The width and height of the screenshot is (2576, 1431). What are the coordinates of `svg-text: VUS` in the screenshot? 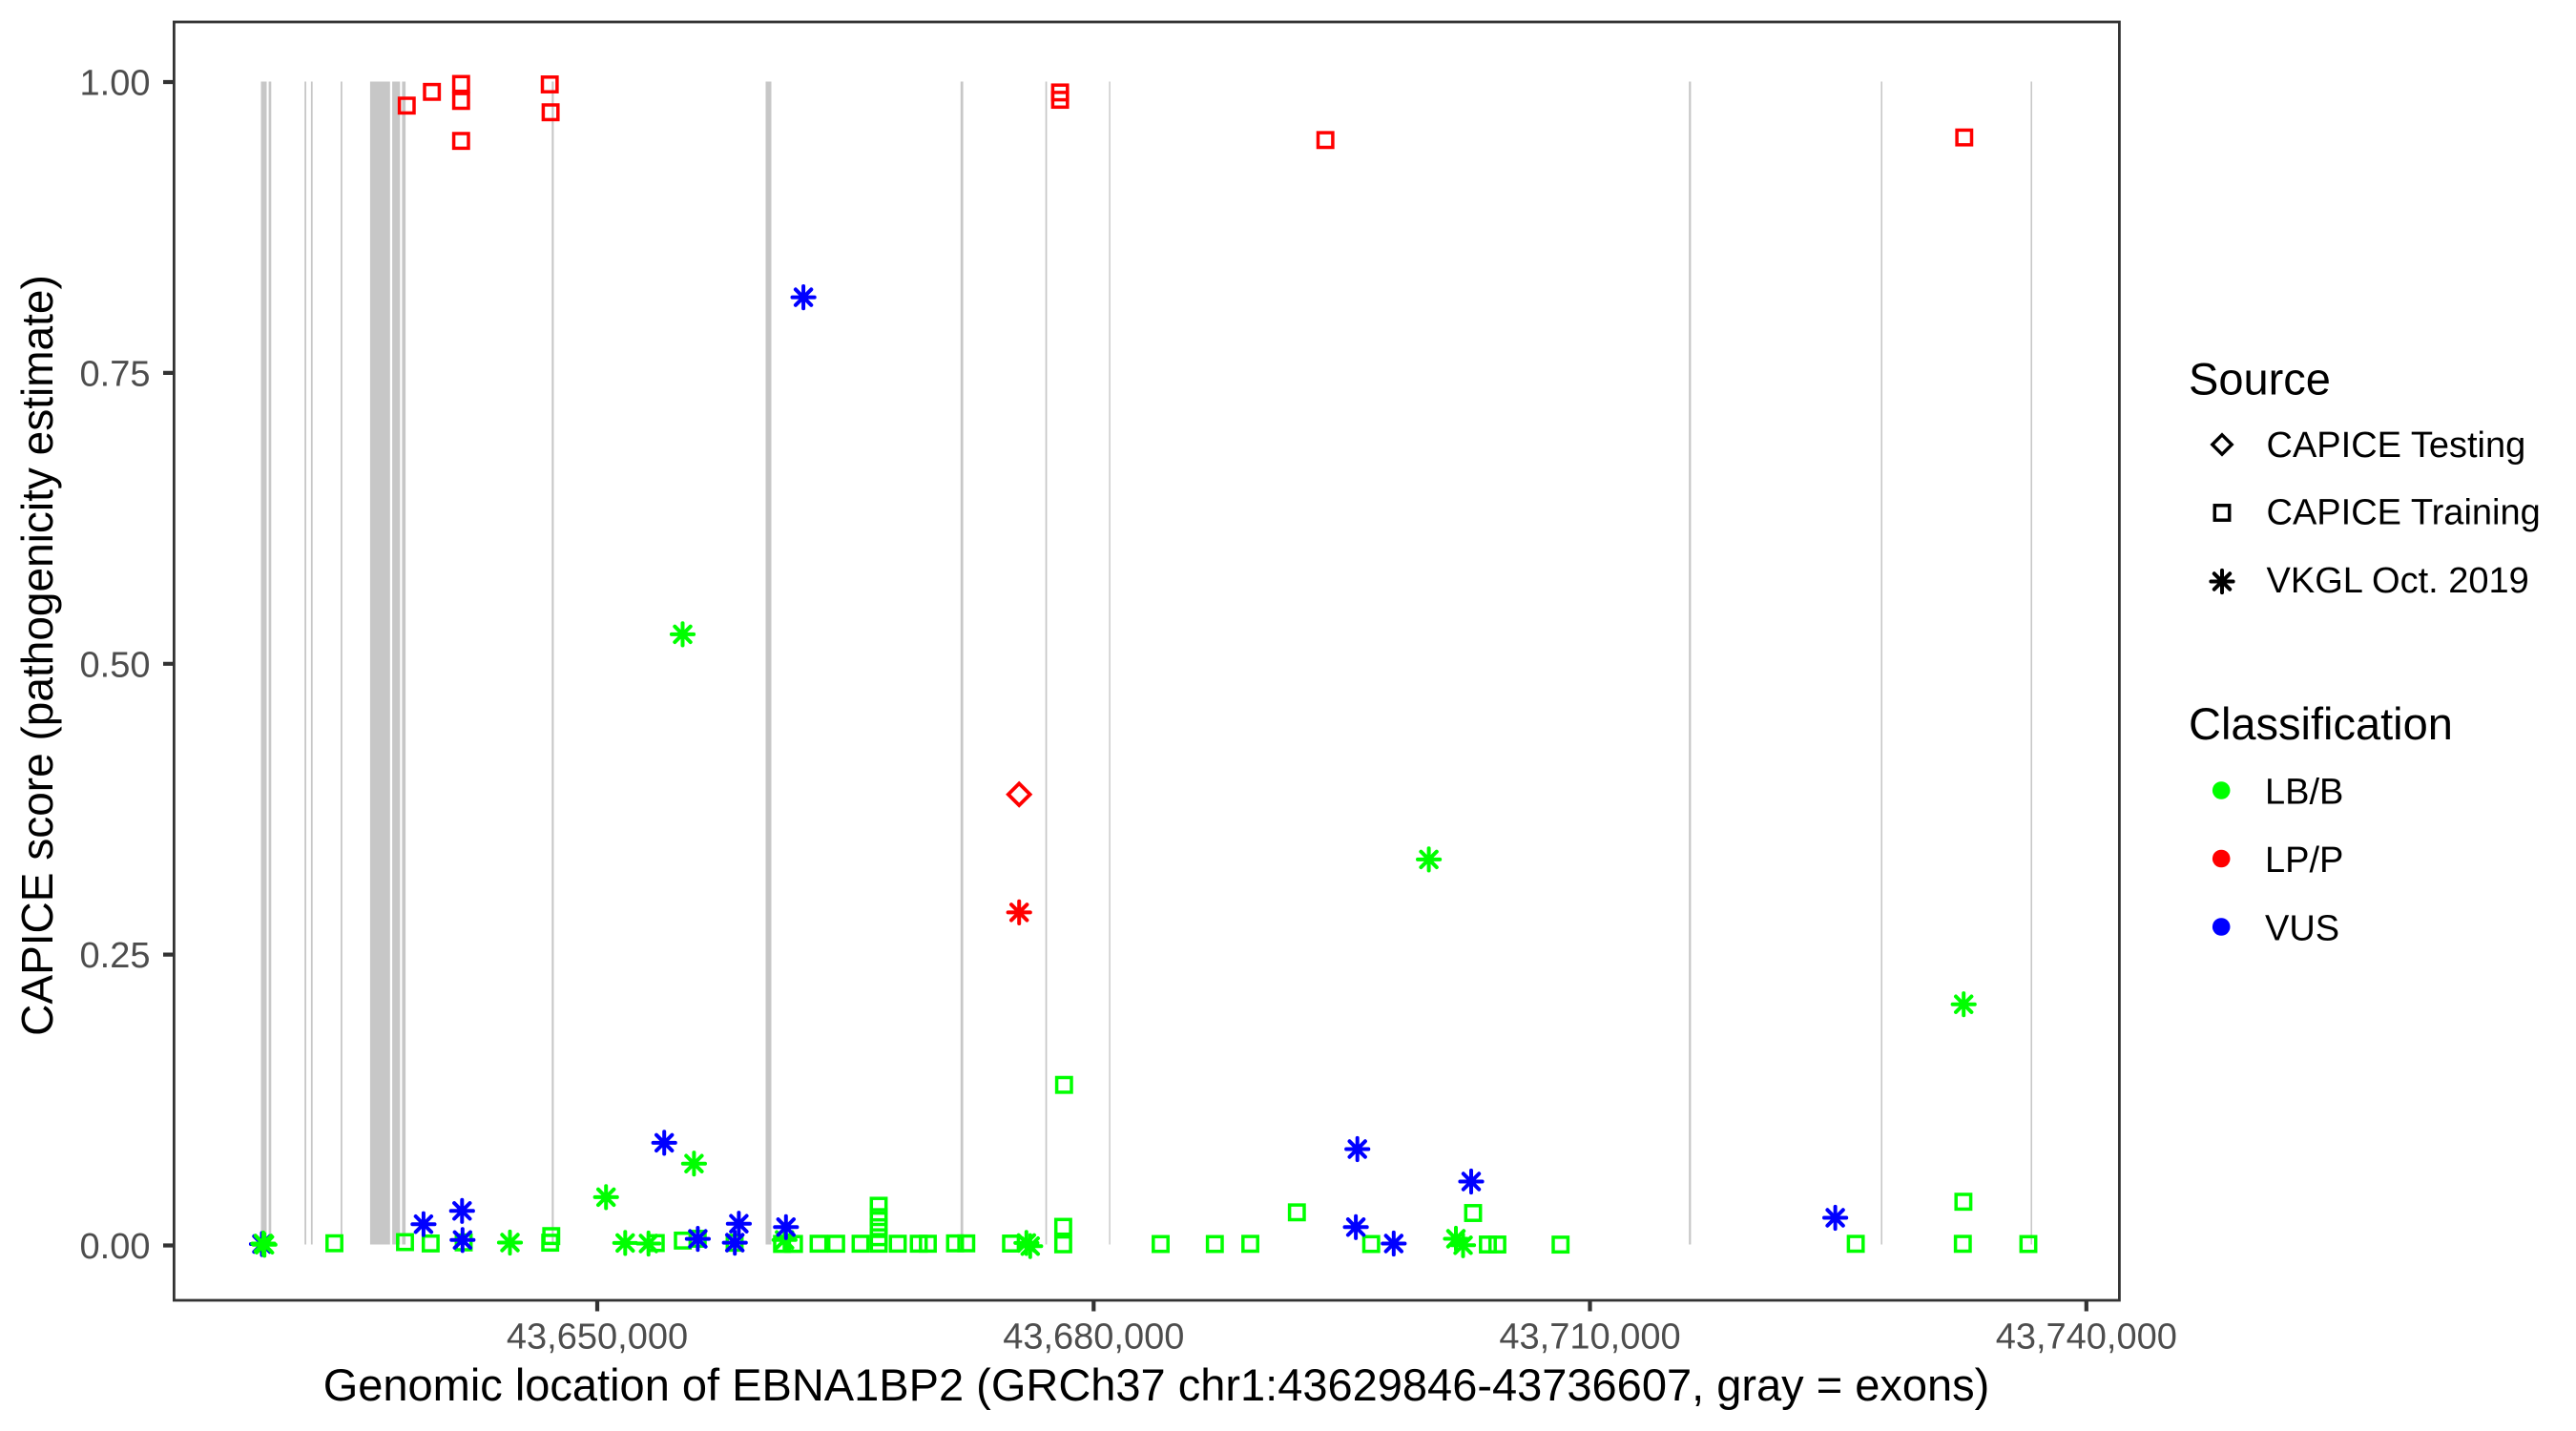 It's located at (2302, 928).